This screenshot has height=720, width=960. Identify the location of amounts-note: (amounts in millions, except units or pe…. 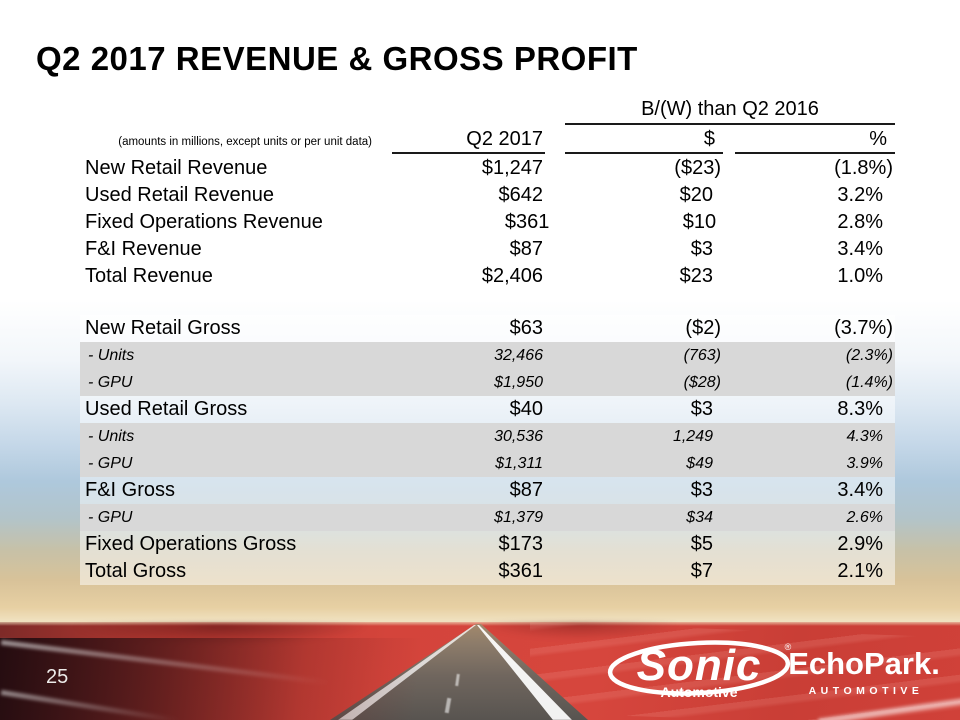
(245, 142).